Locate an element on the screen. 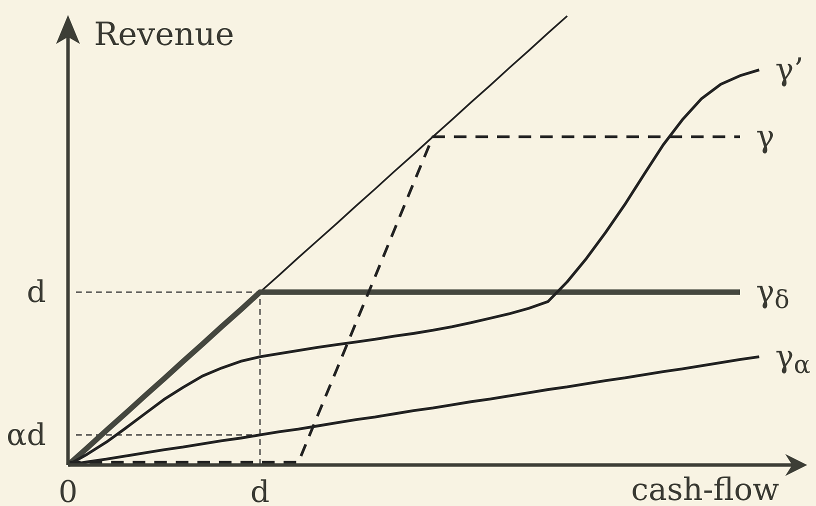 This screenshot has width=816, height=506. x-tick-label: 0 is located at coordinates (68, 490).